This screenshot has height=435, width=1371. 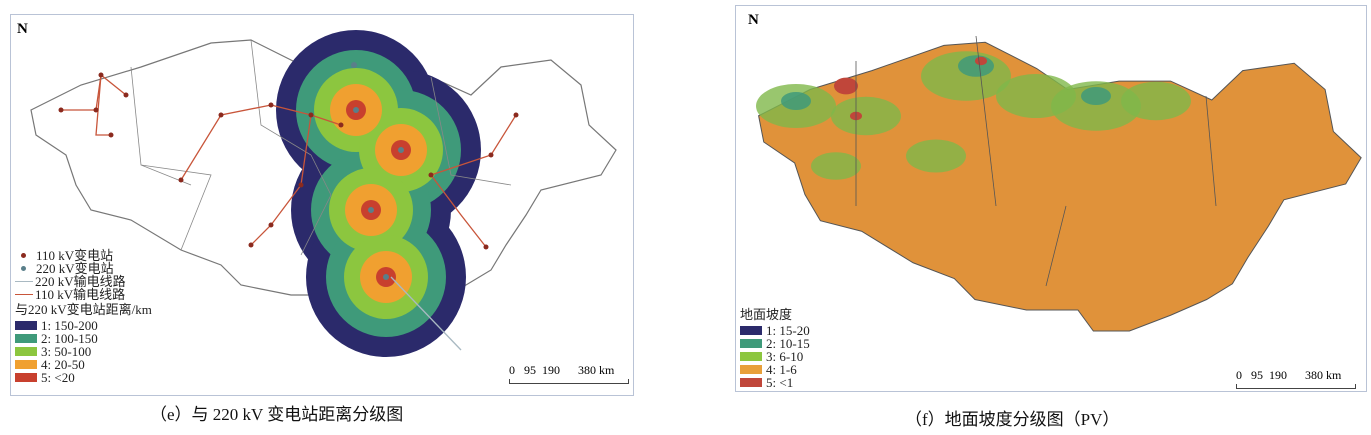 I want to click on legend-item: 110 kV变电站, so click(x=83, y=255).